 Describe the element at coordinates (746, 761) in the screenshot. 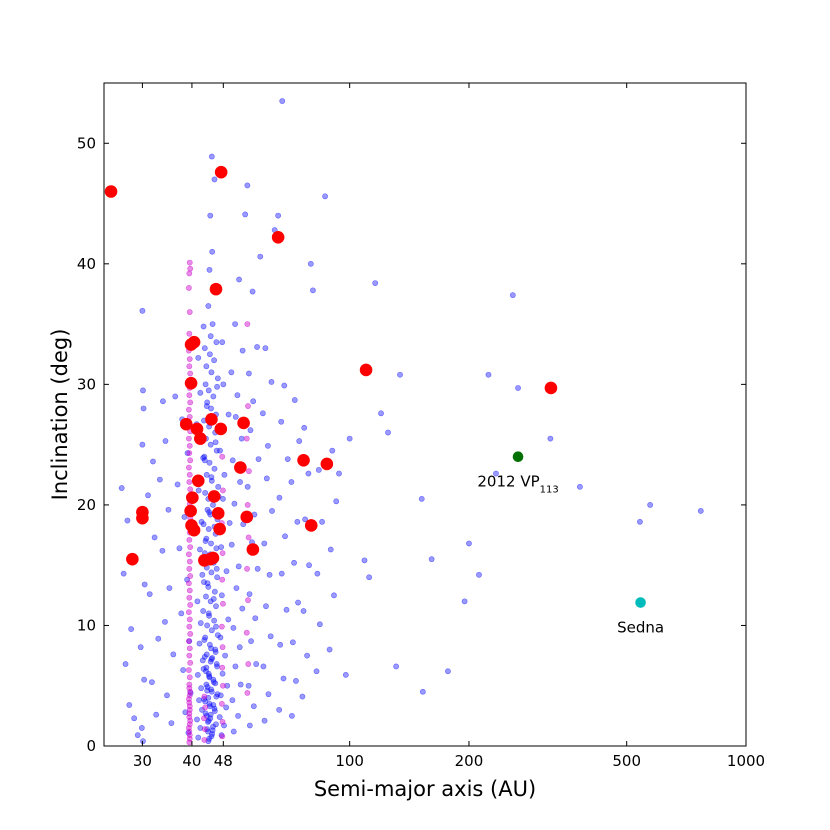

I see `x-tick-label: 1000` at that location.